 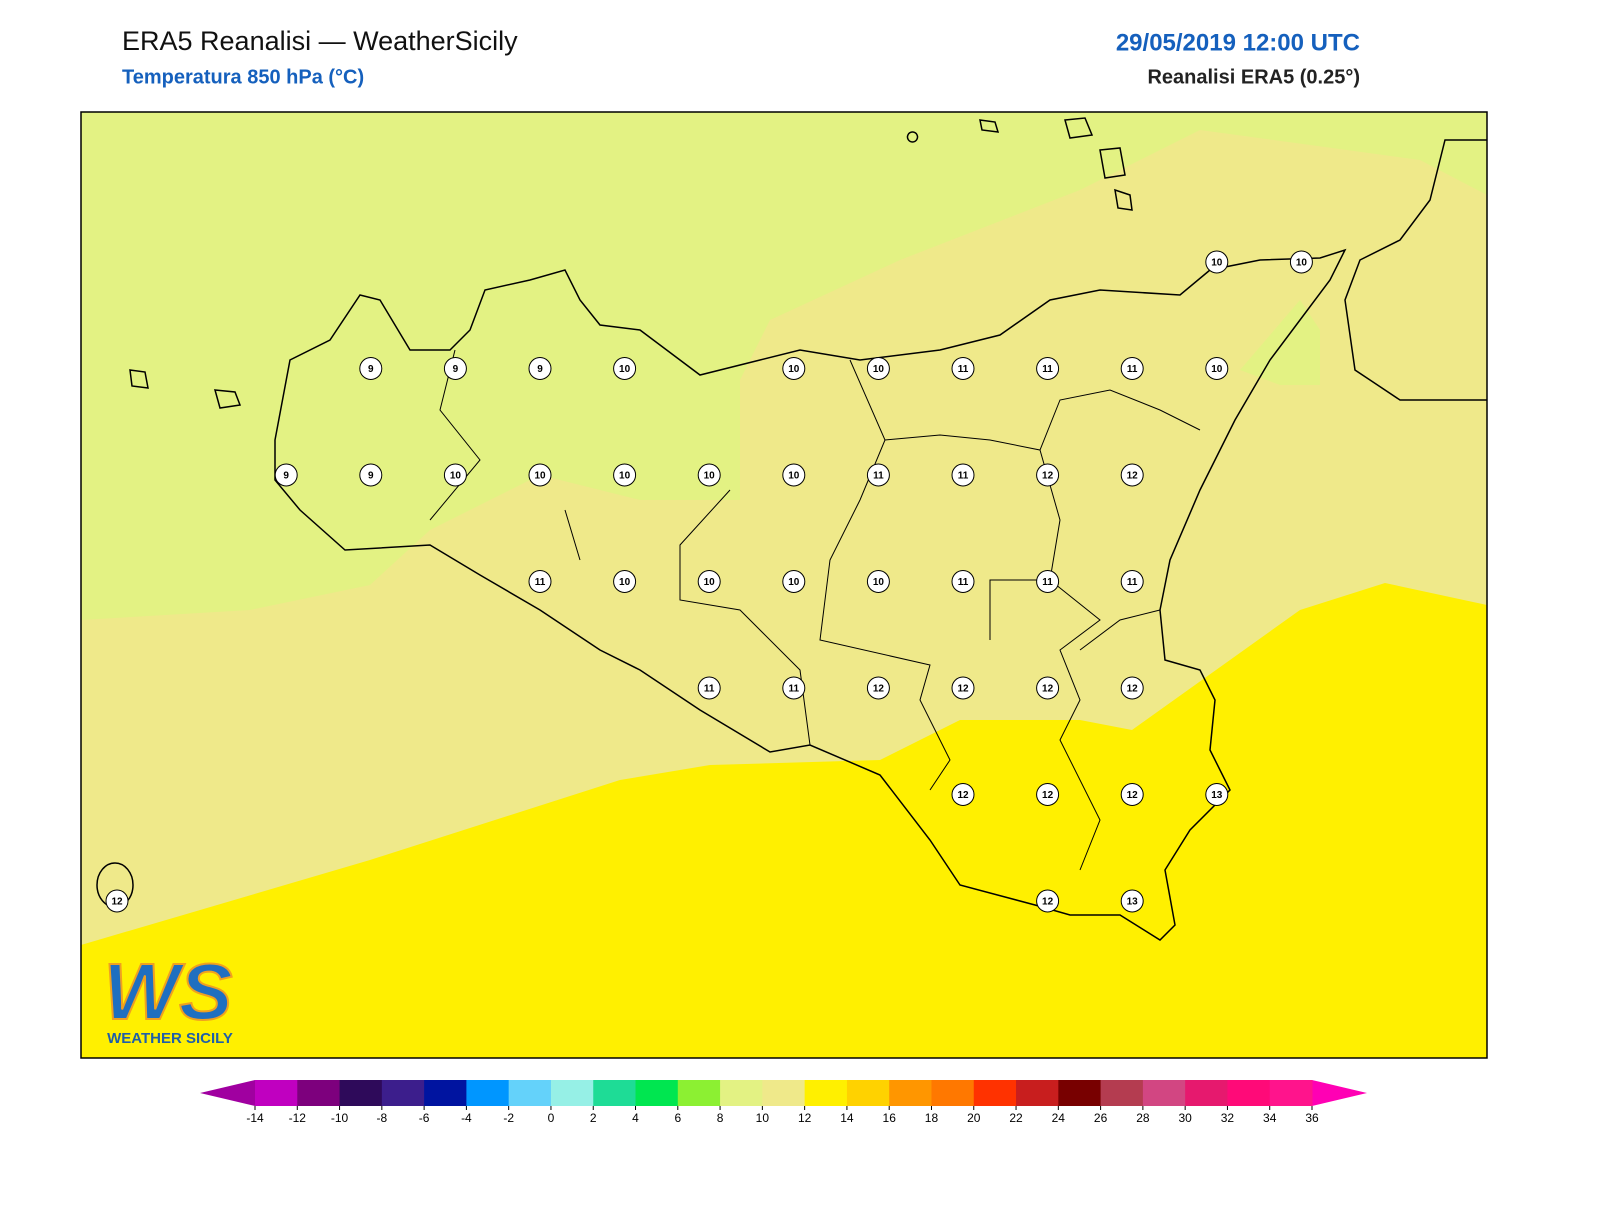 What do you see at coordinates (805, 1118) in the screenshot?
I see `colorbar-tick-label: 12` at bounding box center [805, 1118].